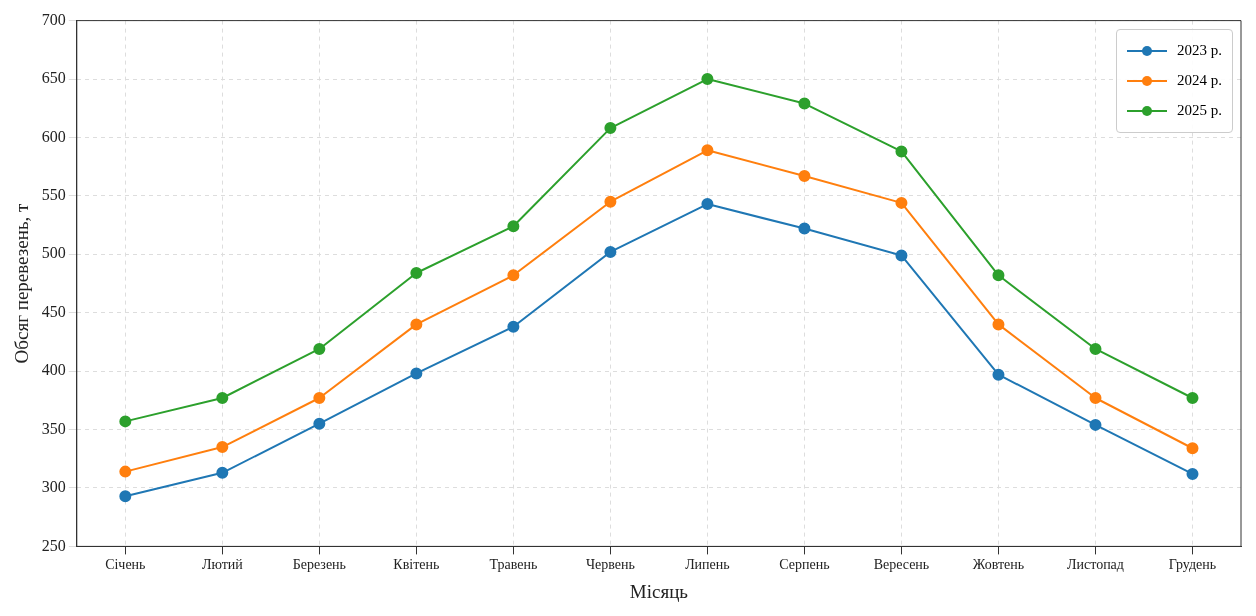 The height and width of the screenshot is (616, 1256). What do you see at coordinates (659, 591) in the screenshot?
I see `x-axis-title: Місяць` at bounding box center [659, 591].